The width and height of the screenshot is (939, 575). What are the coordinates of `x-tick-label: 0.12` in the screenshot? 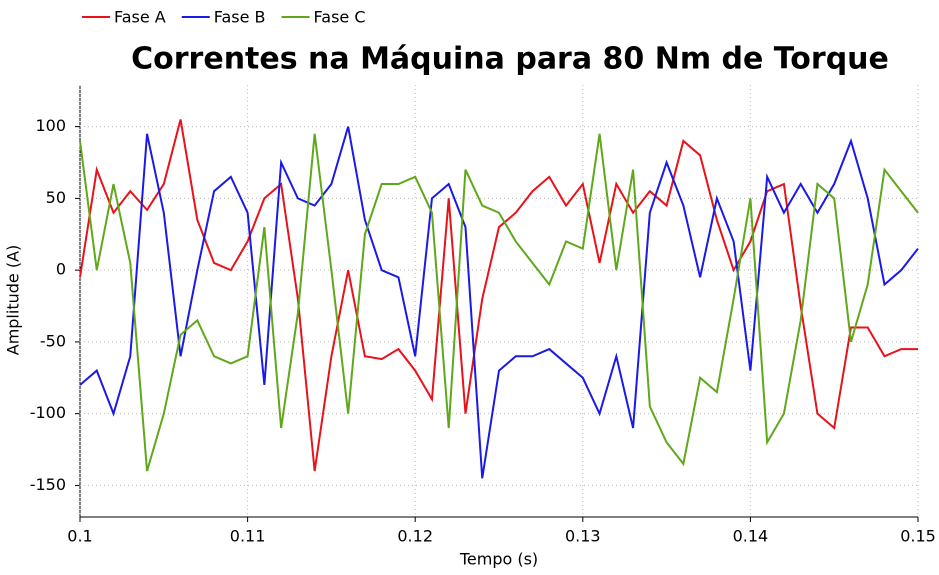 It's located at (415, 536).